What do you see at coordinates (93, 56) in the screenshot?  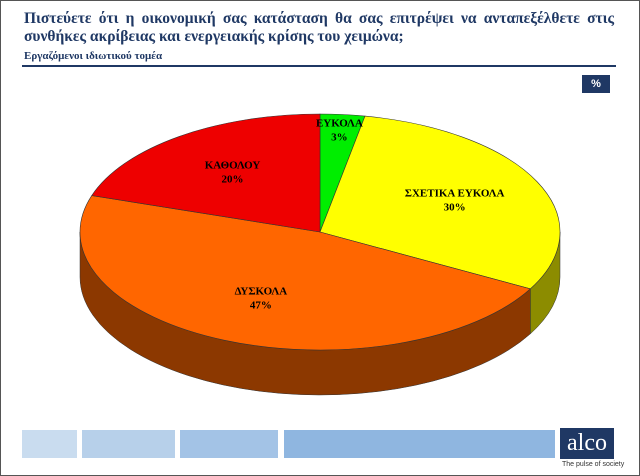 I see `chart-subtitle: Εργαζόμενοι ιδιωτικού τομέα` at bounding box center [93, 56].